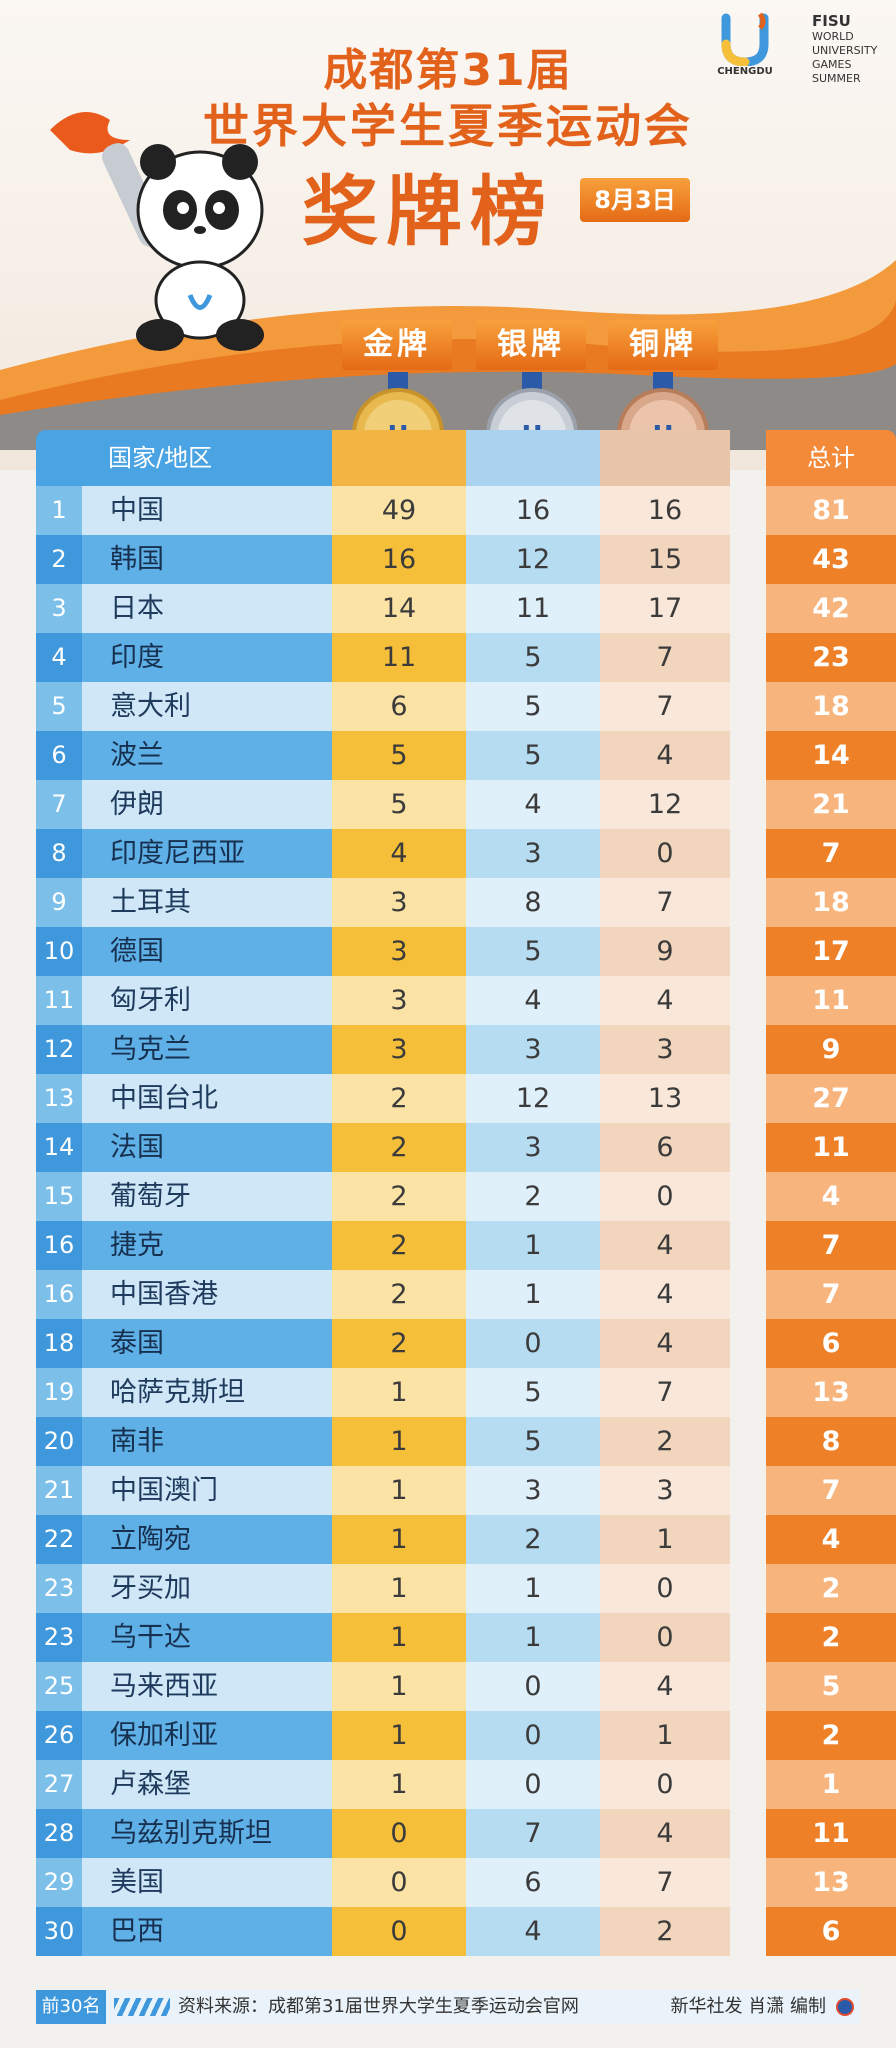 This screenshot has height=2048, width=896. What do you see at coordinates (157, 231) in the screenshot?
I see `panda-mascot-image` at bounding box center [157, 231].